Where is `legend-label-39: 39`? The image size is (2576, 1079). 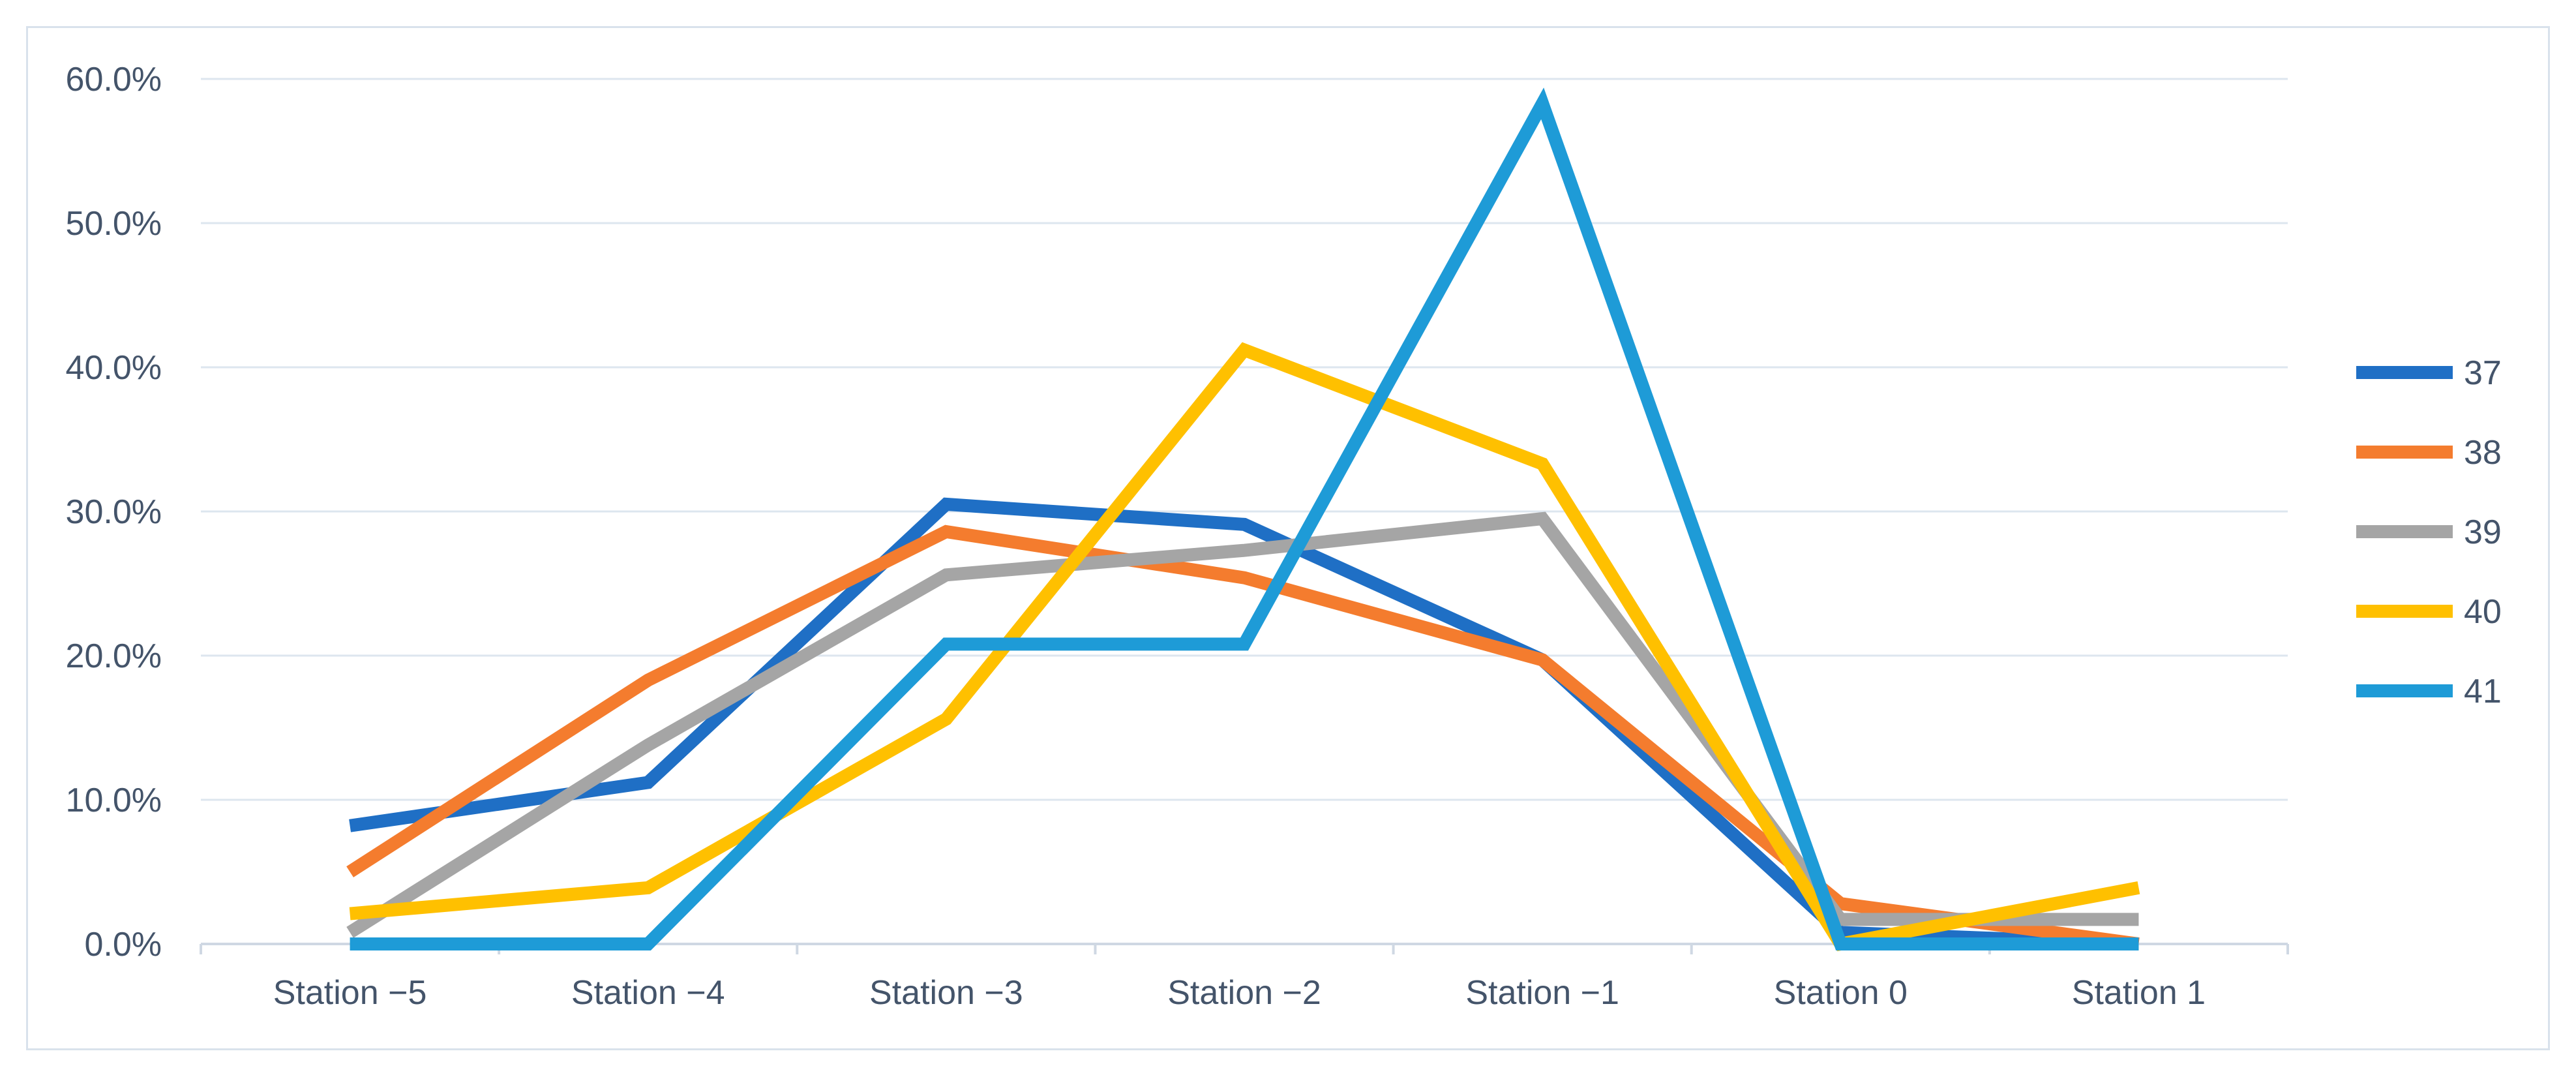
legend-label-39: 39 is located at coordinates (2483, 532).